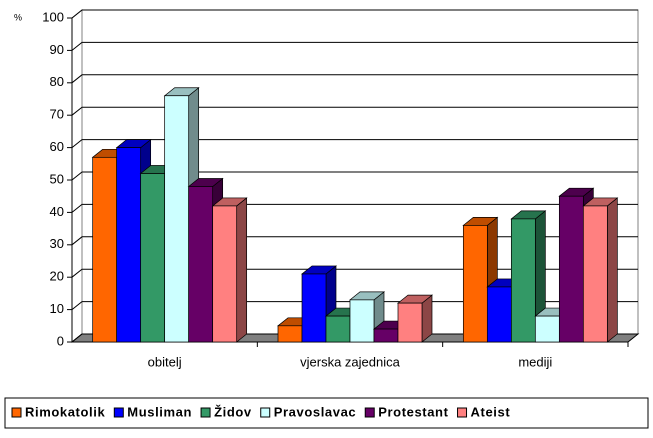 The width and height of the screenshot is (653, 438). I want to click on y-tick-label: 50, so click(57, 178).